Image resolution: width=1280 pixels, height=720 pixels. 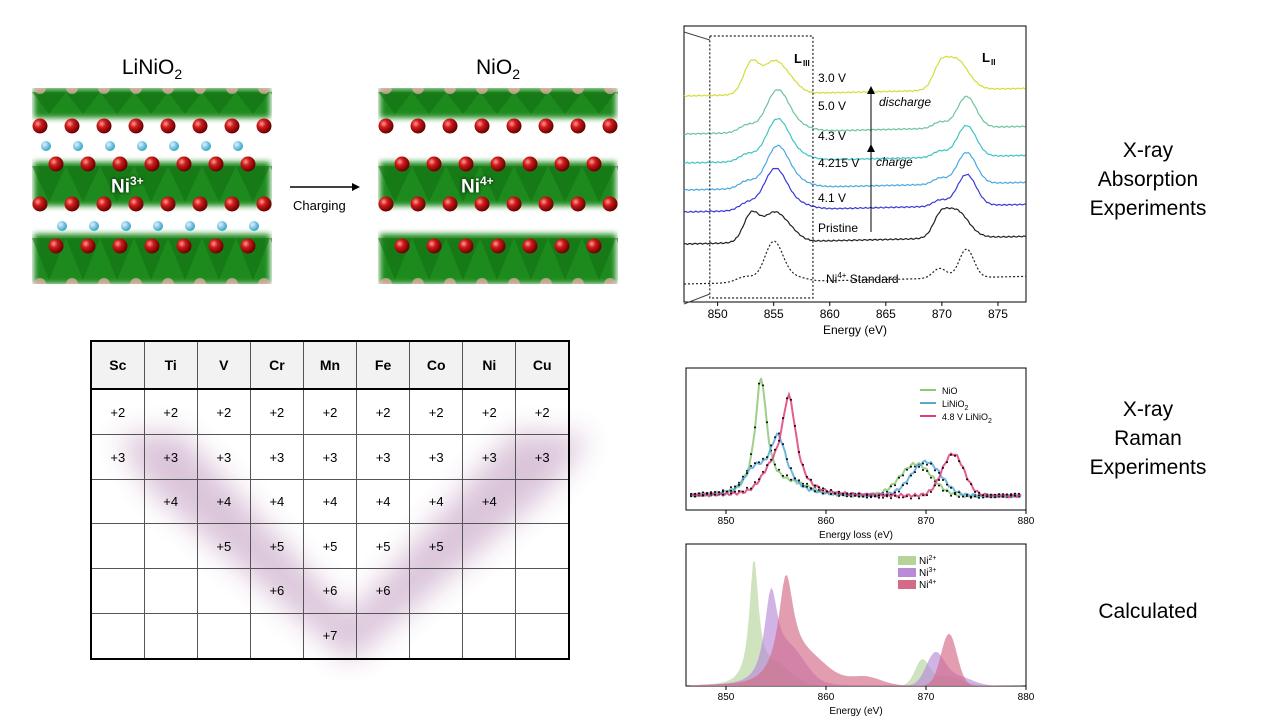 I want to click on lini-label: LiNiO, so click(x=148, y=67).